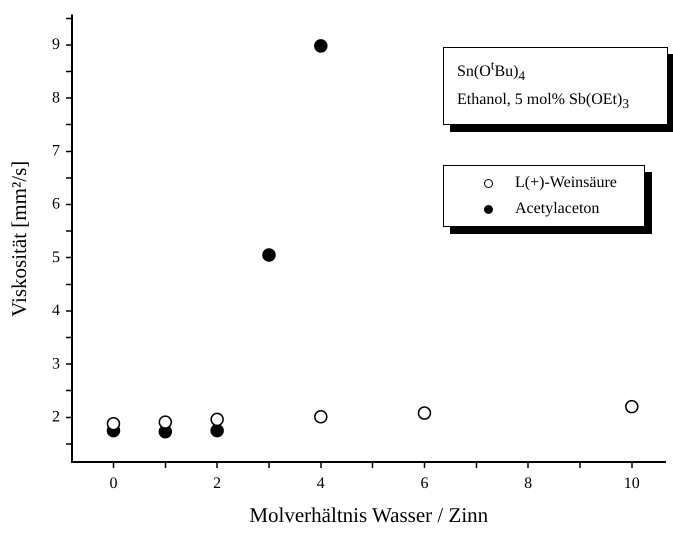 Image resolution: width=673 pixels, height=533 pixels. Describe the element at coordinates (424, 483) in the screenshot. I see `x-tick-label: 6` at that location.